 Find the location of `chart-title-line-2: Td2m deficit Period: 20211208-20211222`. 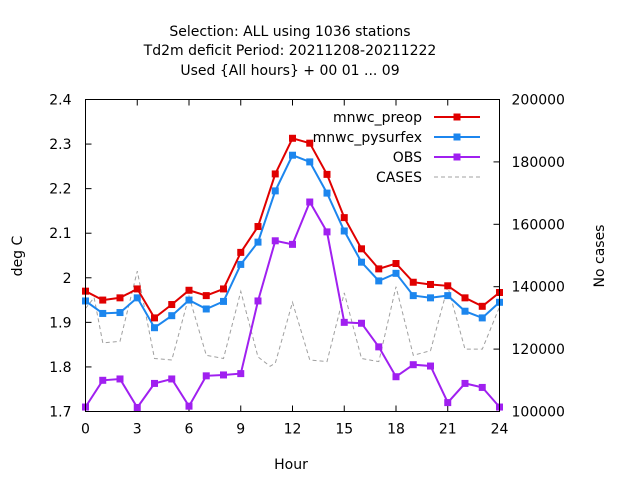

chart-title-line-2: Td2m deficit Period: 20211208-20211222 is located at coordinates (290, 51).